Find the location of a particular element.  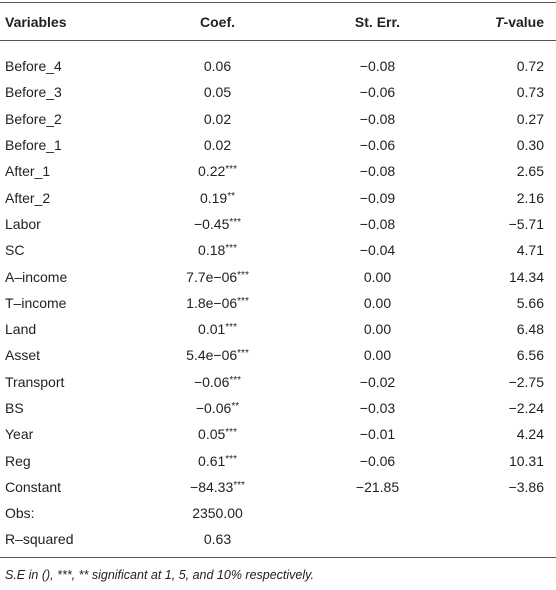

coef-cell: 1.8e−06*** is located at coordinates (217, 303).